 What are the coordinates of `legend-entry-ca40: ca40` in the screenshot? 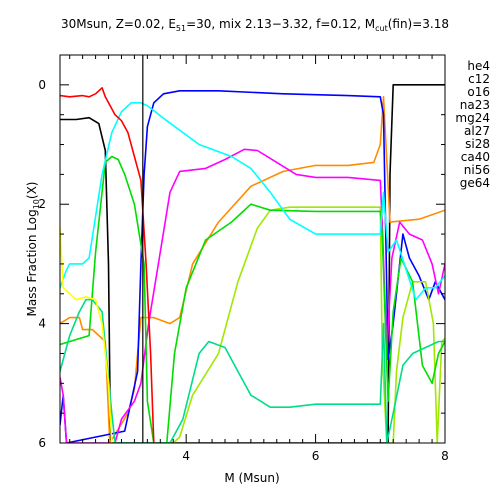 It's located at (475, 157).